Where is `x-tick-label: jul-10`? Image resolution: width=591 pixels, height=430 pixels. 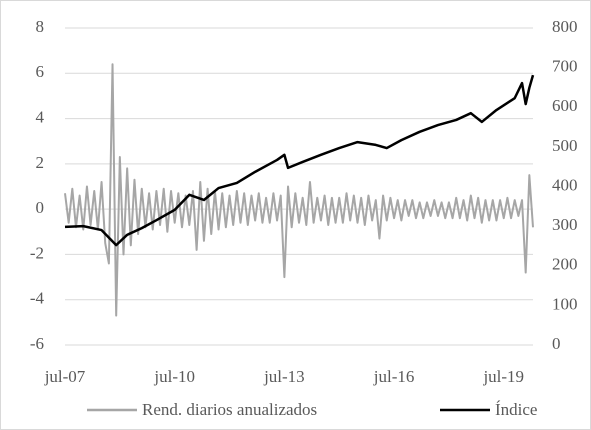 x-tick-label: jul-10 is located at coordinates (174, 376).